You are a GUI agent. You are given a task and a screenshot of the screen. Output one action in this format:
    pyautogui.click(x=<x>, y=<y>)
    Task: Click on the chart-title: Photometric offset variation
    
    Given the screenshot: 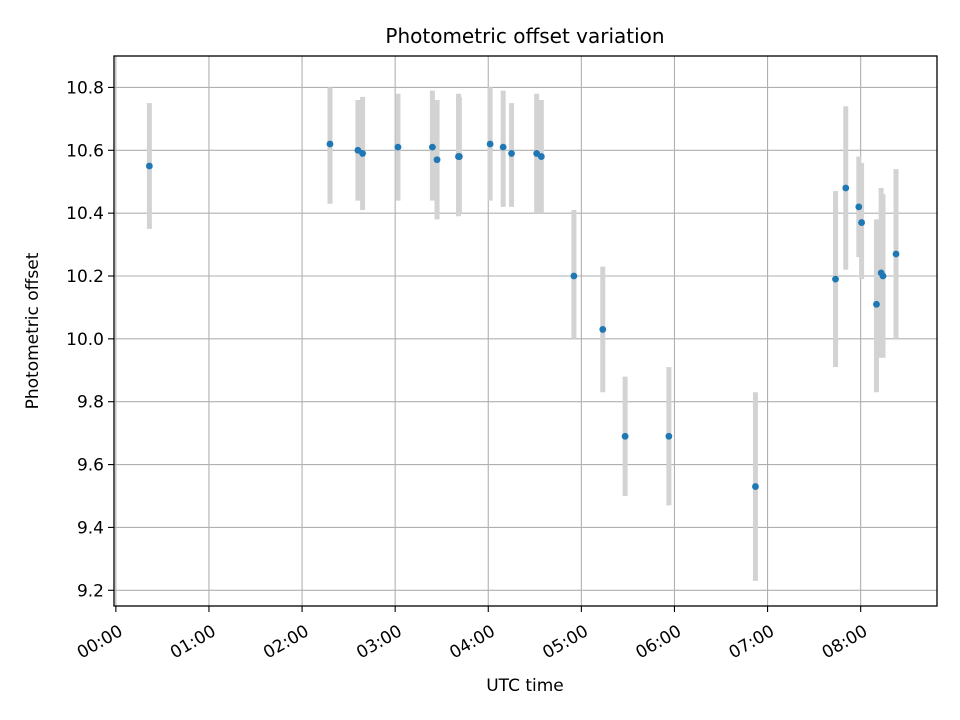 What is the action you would take?
    pyautogui.click(x=524, y=36)
    